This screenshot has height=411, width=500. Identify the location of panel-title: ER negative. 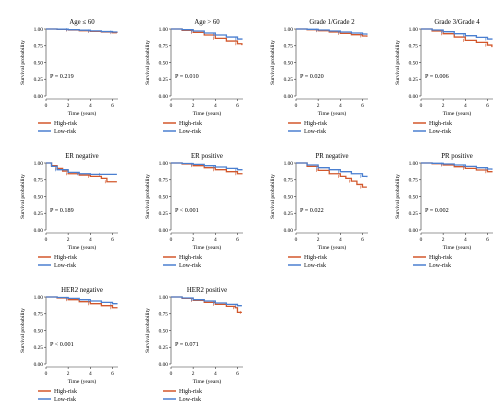
(81, 156).